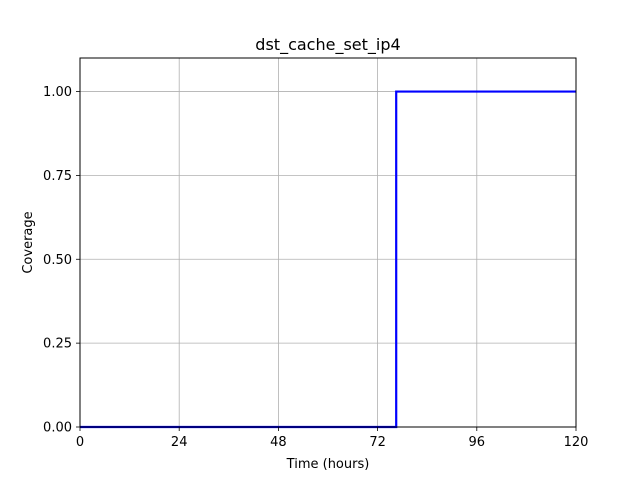 The height and width of the screenshot is (480, 640). Describe the element at coordinates (57, 260) in the screenshot. I see `y-tick-label: 0.50` at that location.